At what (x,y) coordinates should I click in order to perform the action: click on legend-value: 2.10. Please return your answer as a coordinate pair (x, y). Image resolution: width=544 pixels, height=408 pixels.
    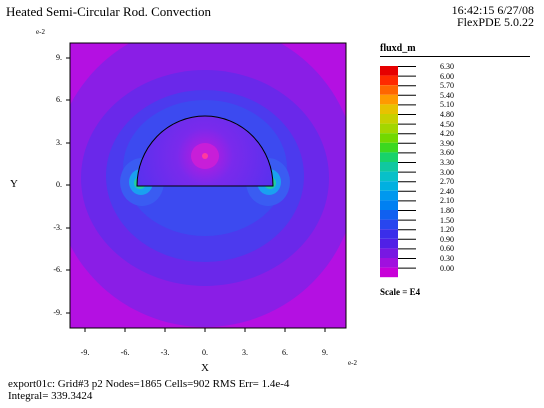
    Looking at the image, I should click on (447, 201).